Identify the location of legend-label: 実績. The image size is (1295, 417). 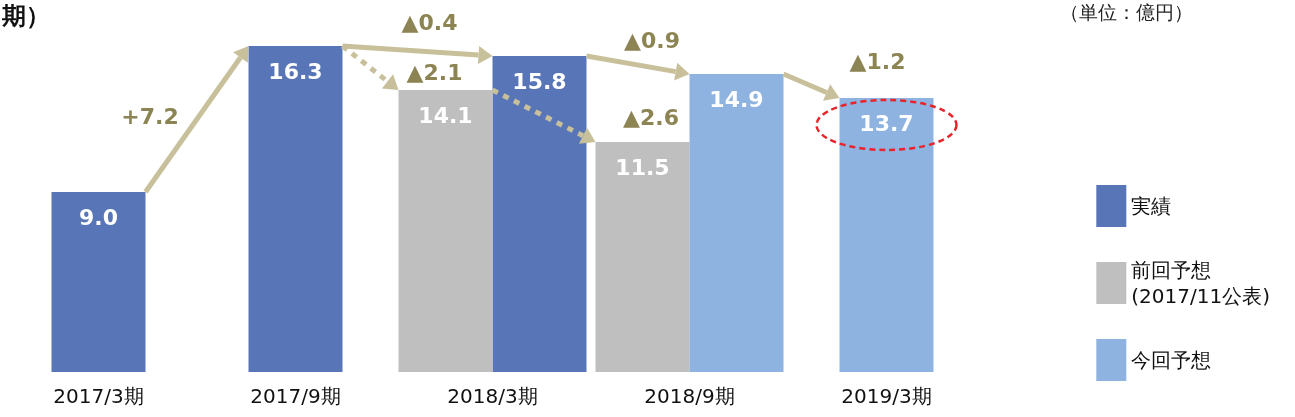
(1151, 206).